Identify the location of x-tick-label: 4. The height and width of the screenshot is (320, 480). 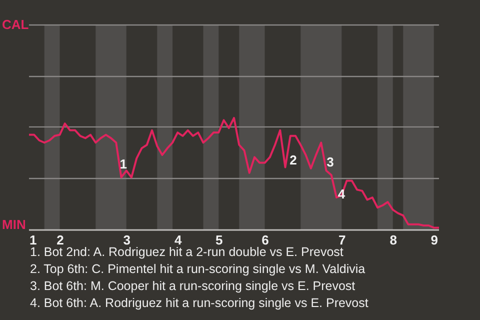
(178, 240).